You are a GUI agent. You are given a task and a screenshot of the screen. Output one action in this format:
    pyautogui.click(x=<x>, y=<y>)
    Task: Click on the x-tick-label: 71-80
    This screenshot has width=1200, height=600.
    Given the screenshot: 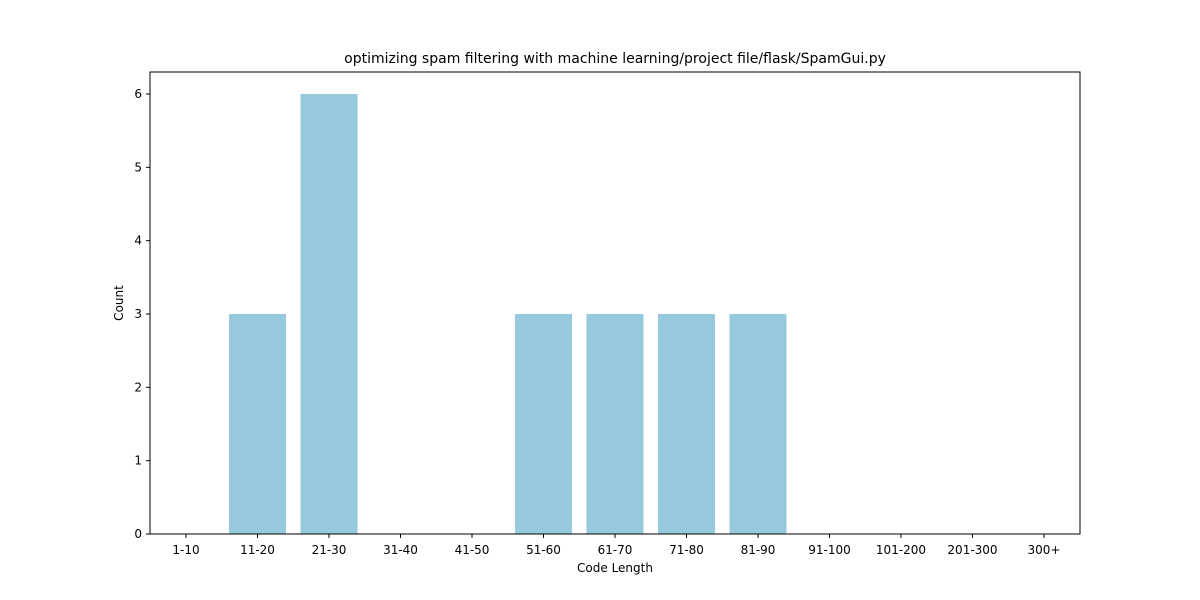 What is the action you would take?
    pyautogui.click(x=686, y=550)
    